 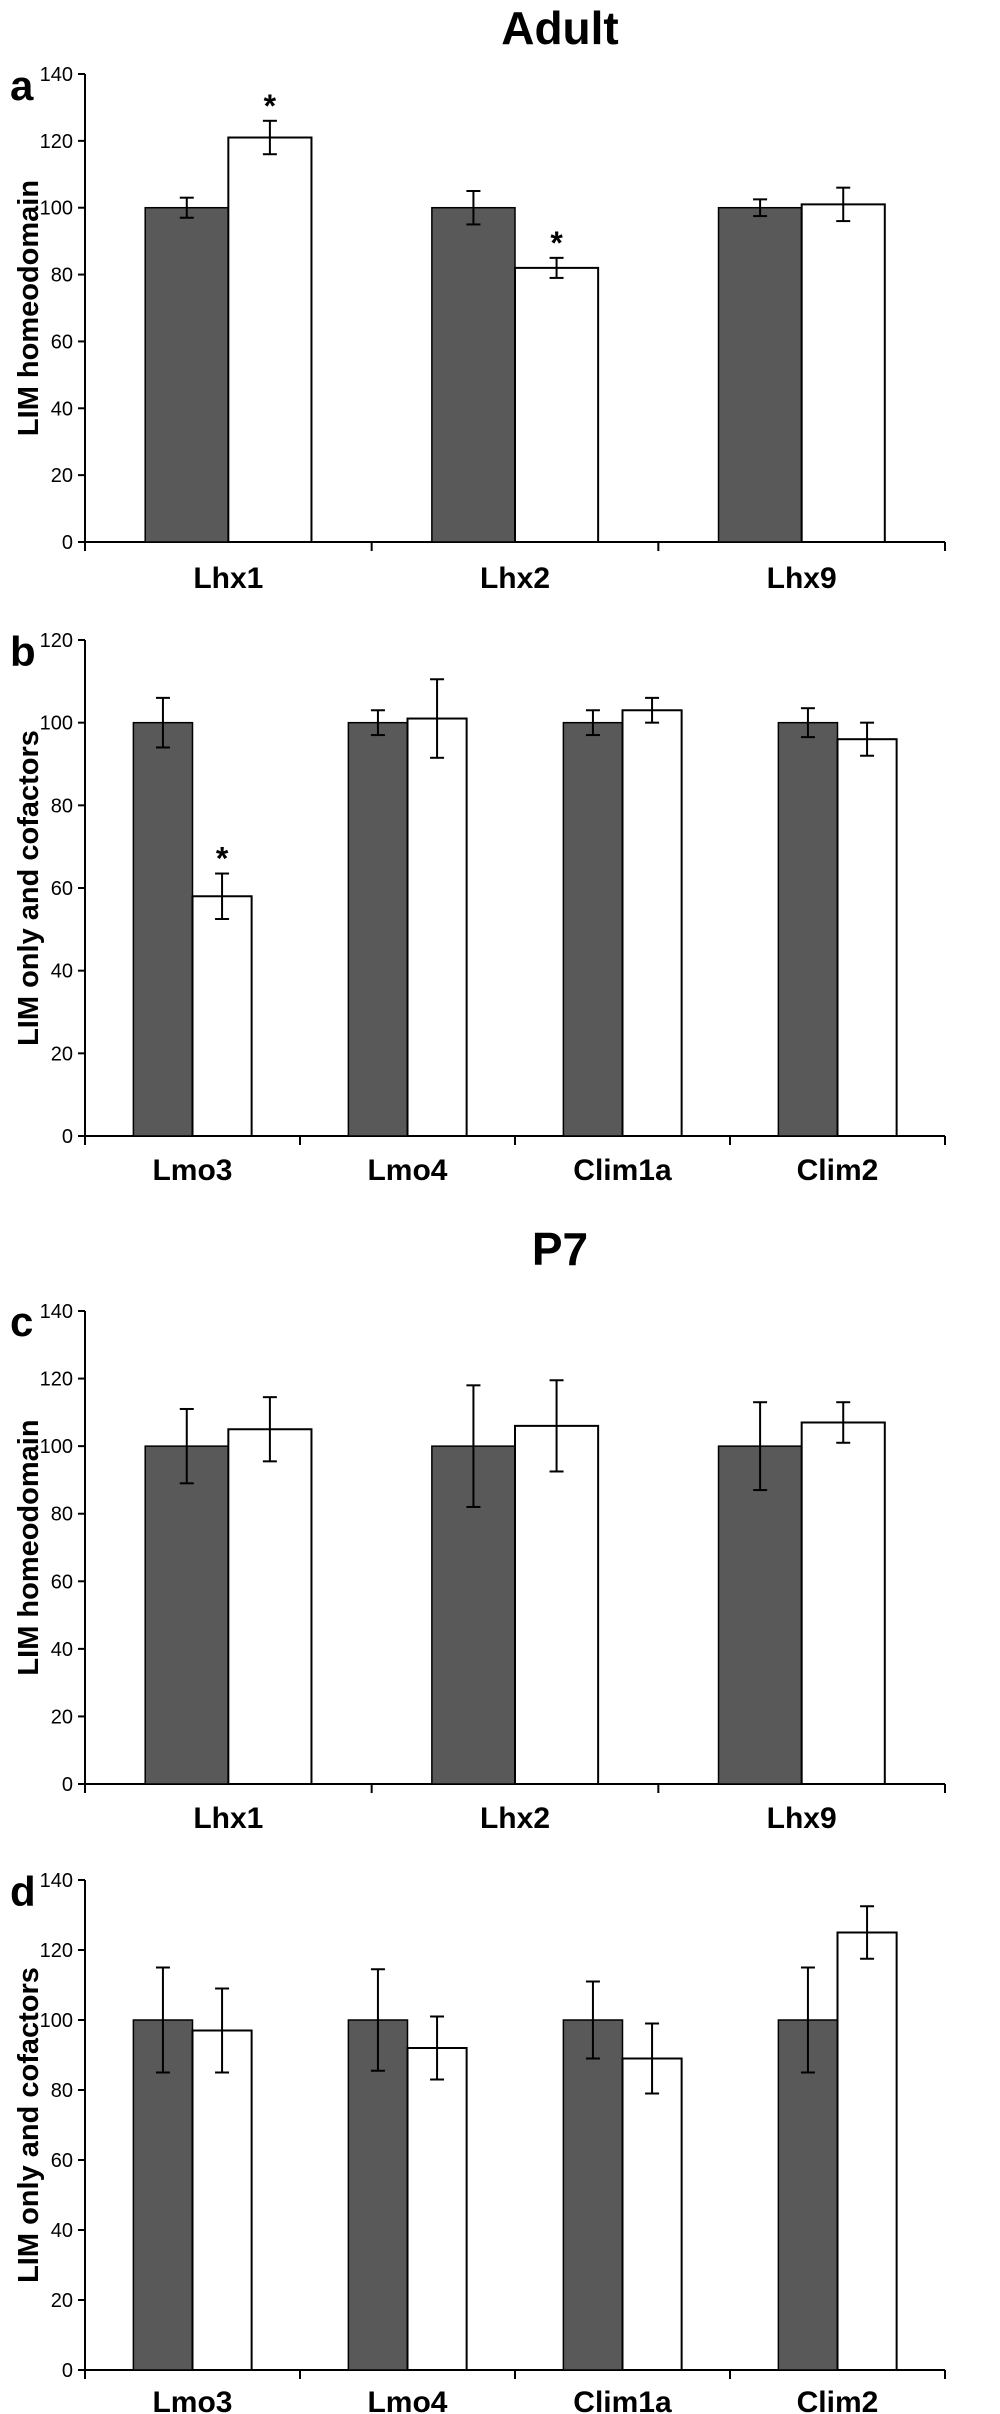 I want to click on section-title-adult: Adult, so click(x=560, y=28).